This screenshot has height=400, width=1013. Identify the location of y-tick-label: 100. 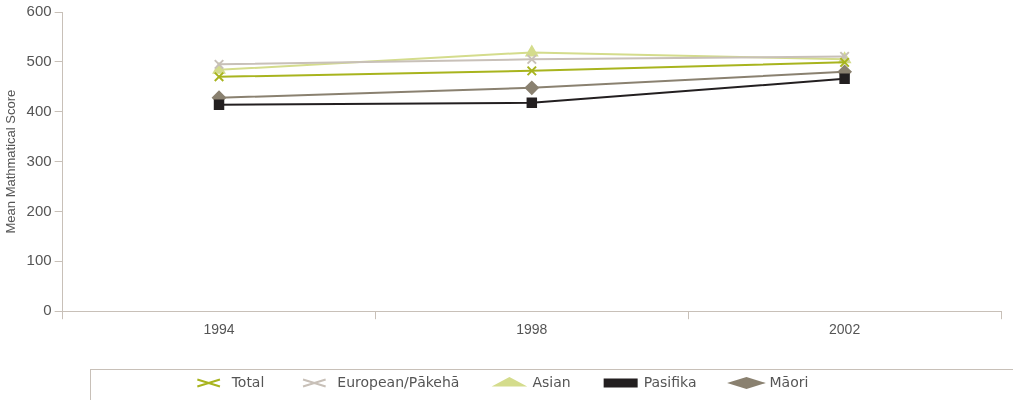
(39, 260).